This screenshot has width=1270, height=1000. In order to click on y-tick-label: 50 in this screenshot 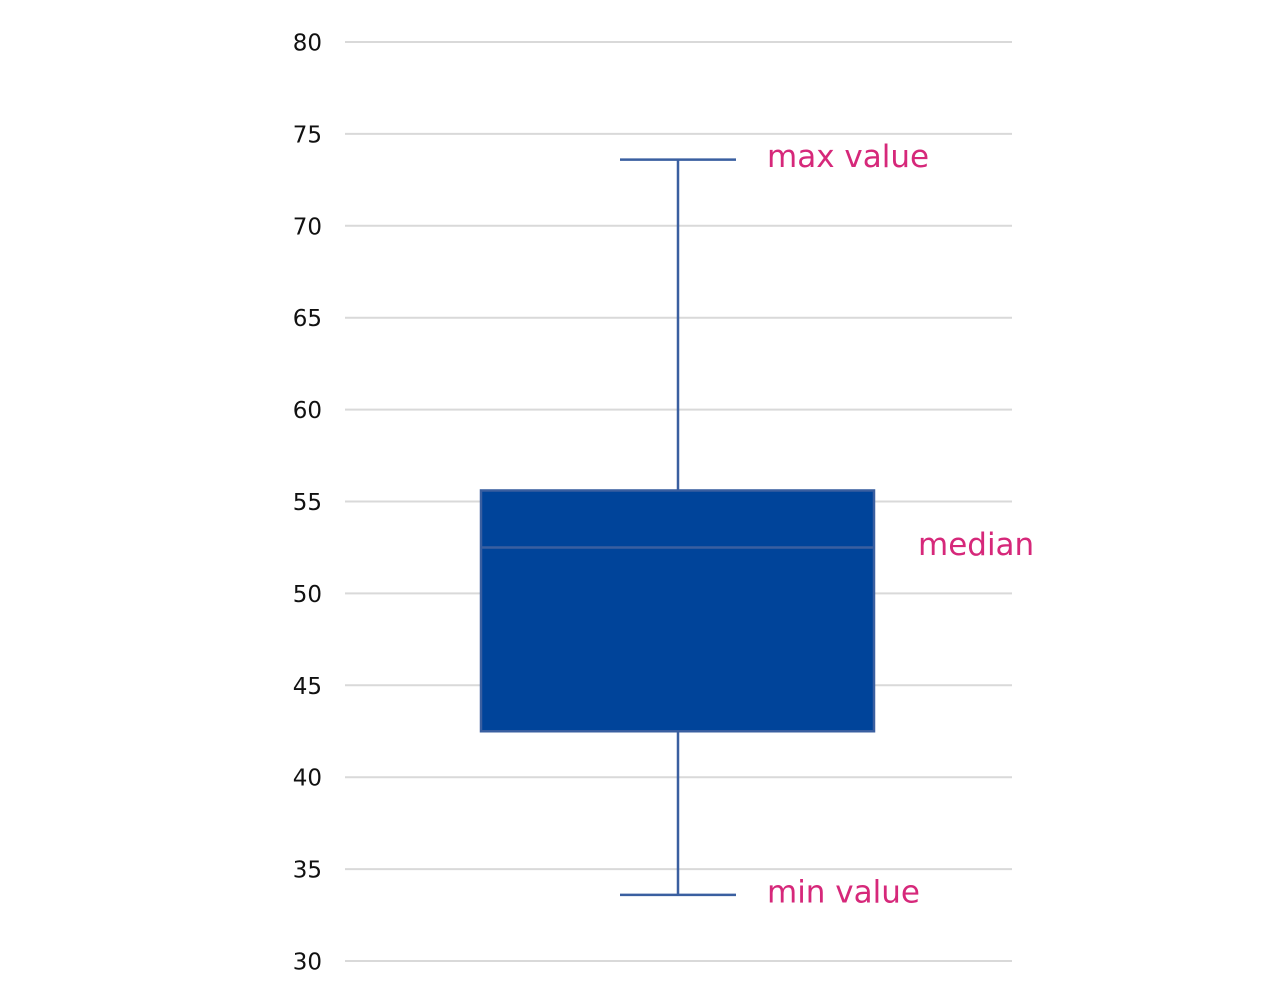, I will do `click(307, 595)`.